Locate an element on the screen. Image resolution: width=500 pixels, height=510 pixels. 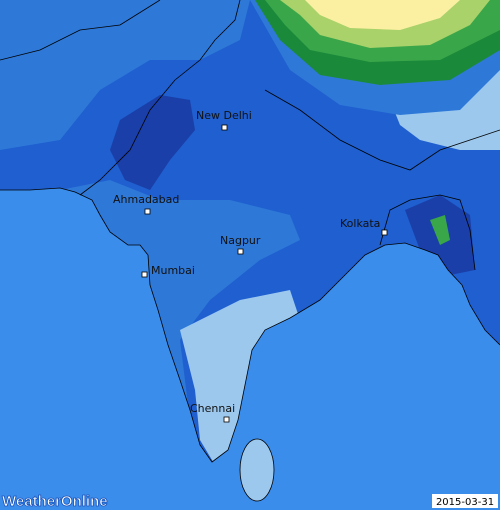
zone-green is located at coordinates (440, 230).